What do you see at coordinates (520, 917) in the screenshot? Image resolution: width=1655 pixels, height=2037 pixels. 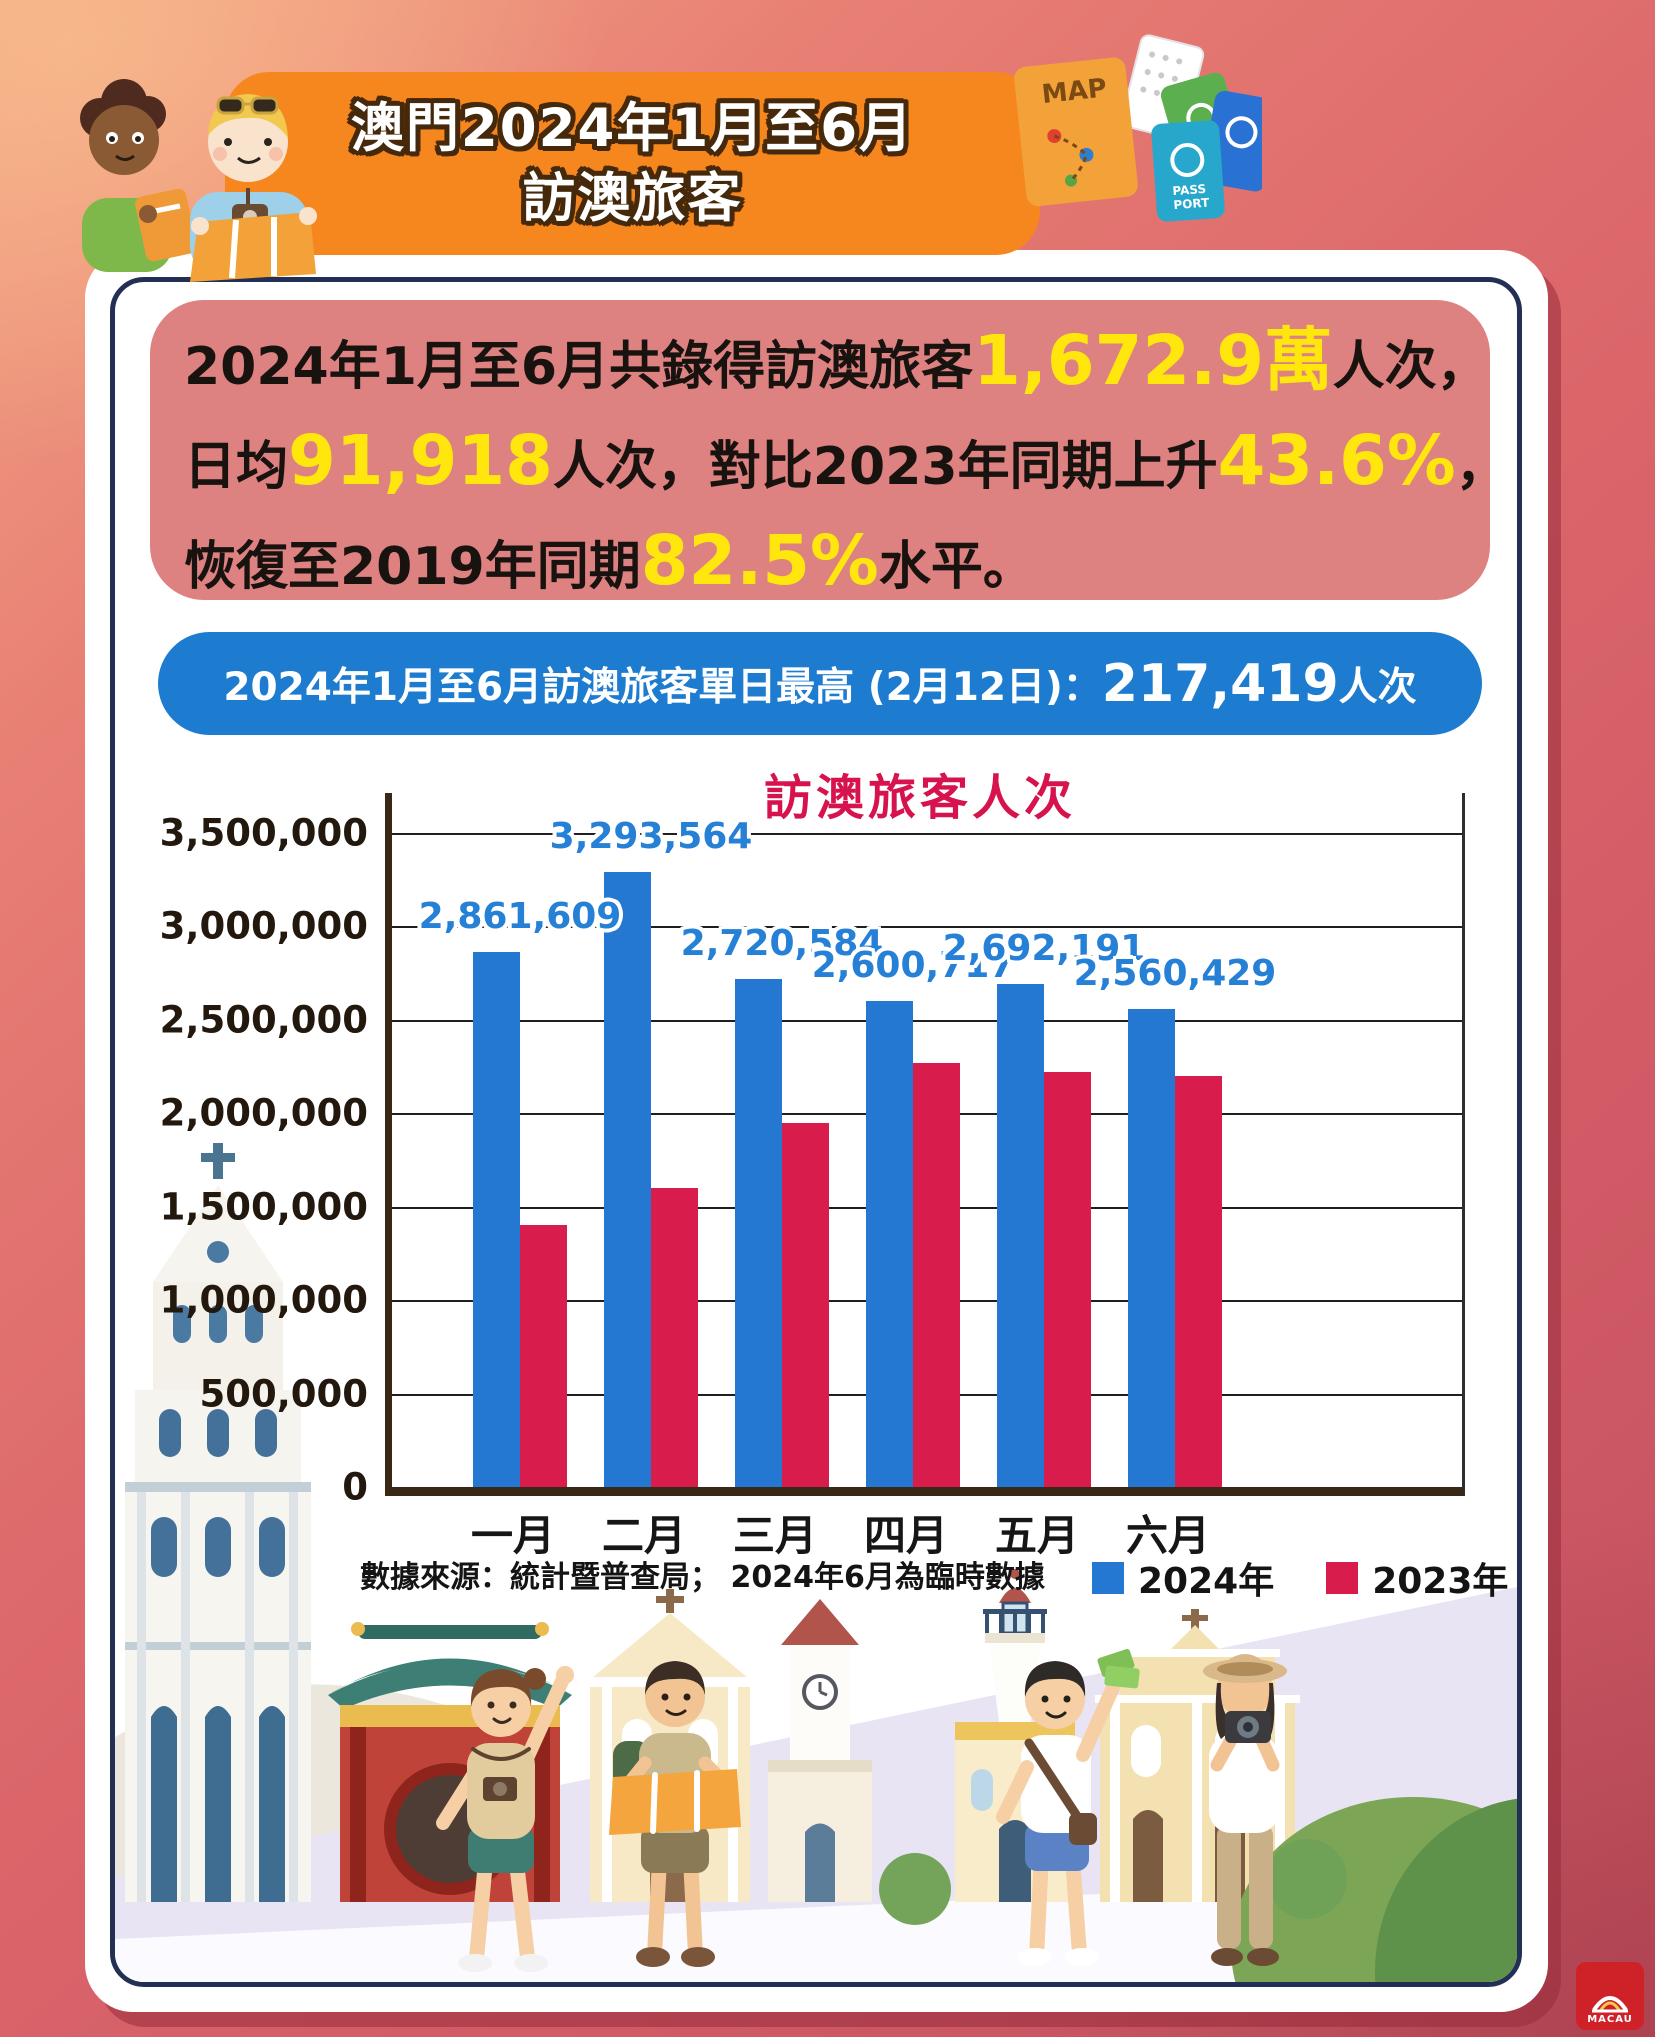 I see `bar-value-label: 2,861,609` at bounding box center [520, 917].